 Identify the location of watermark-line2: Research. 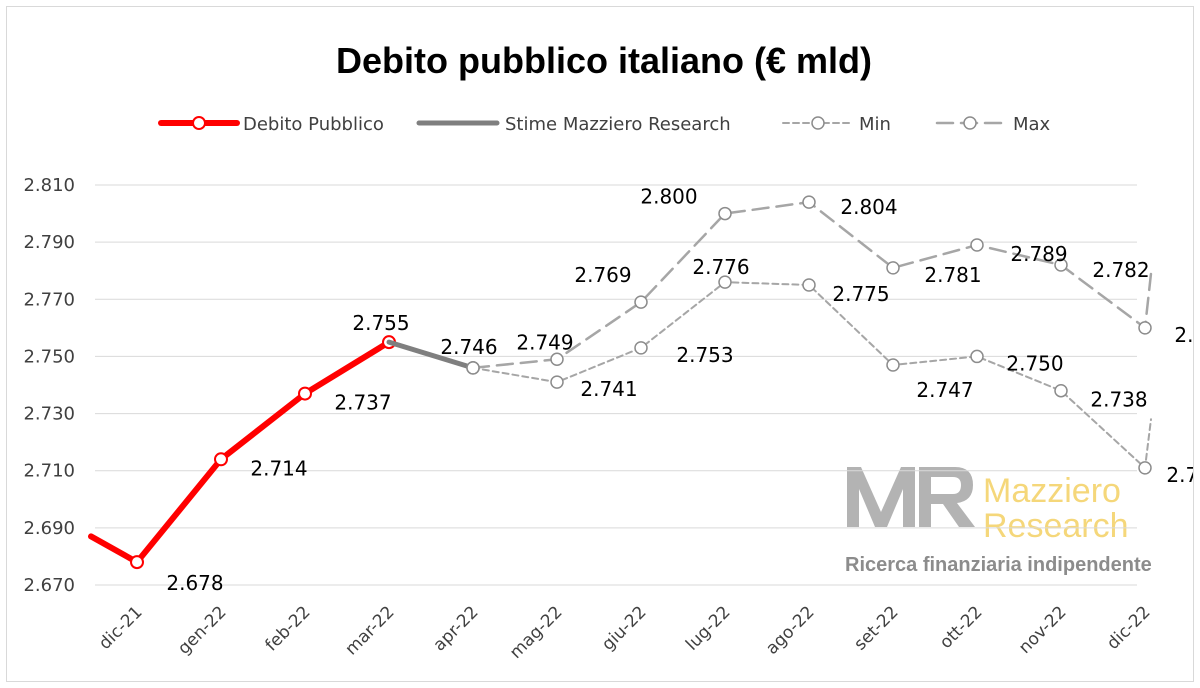
(1056, 526).